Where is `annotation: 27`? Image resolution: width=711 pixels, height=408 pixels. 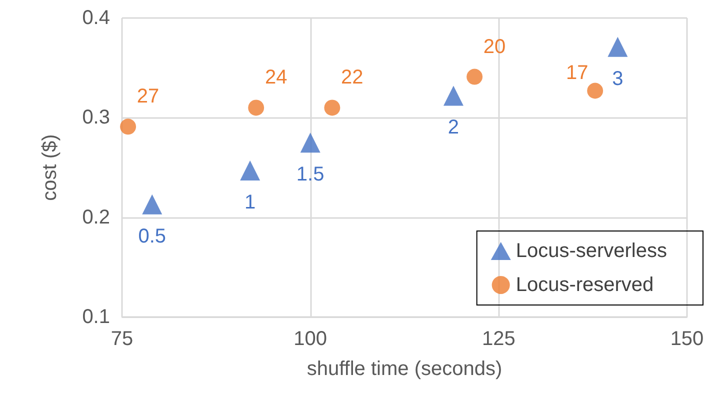 annotation: 27 is located at coordinates (148, 97).